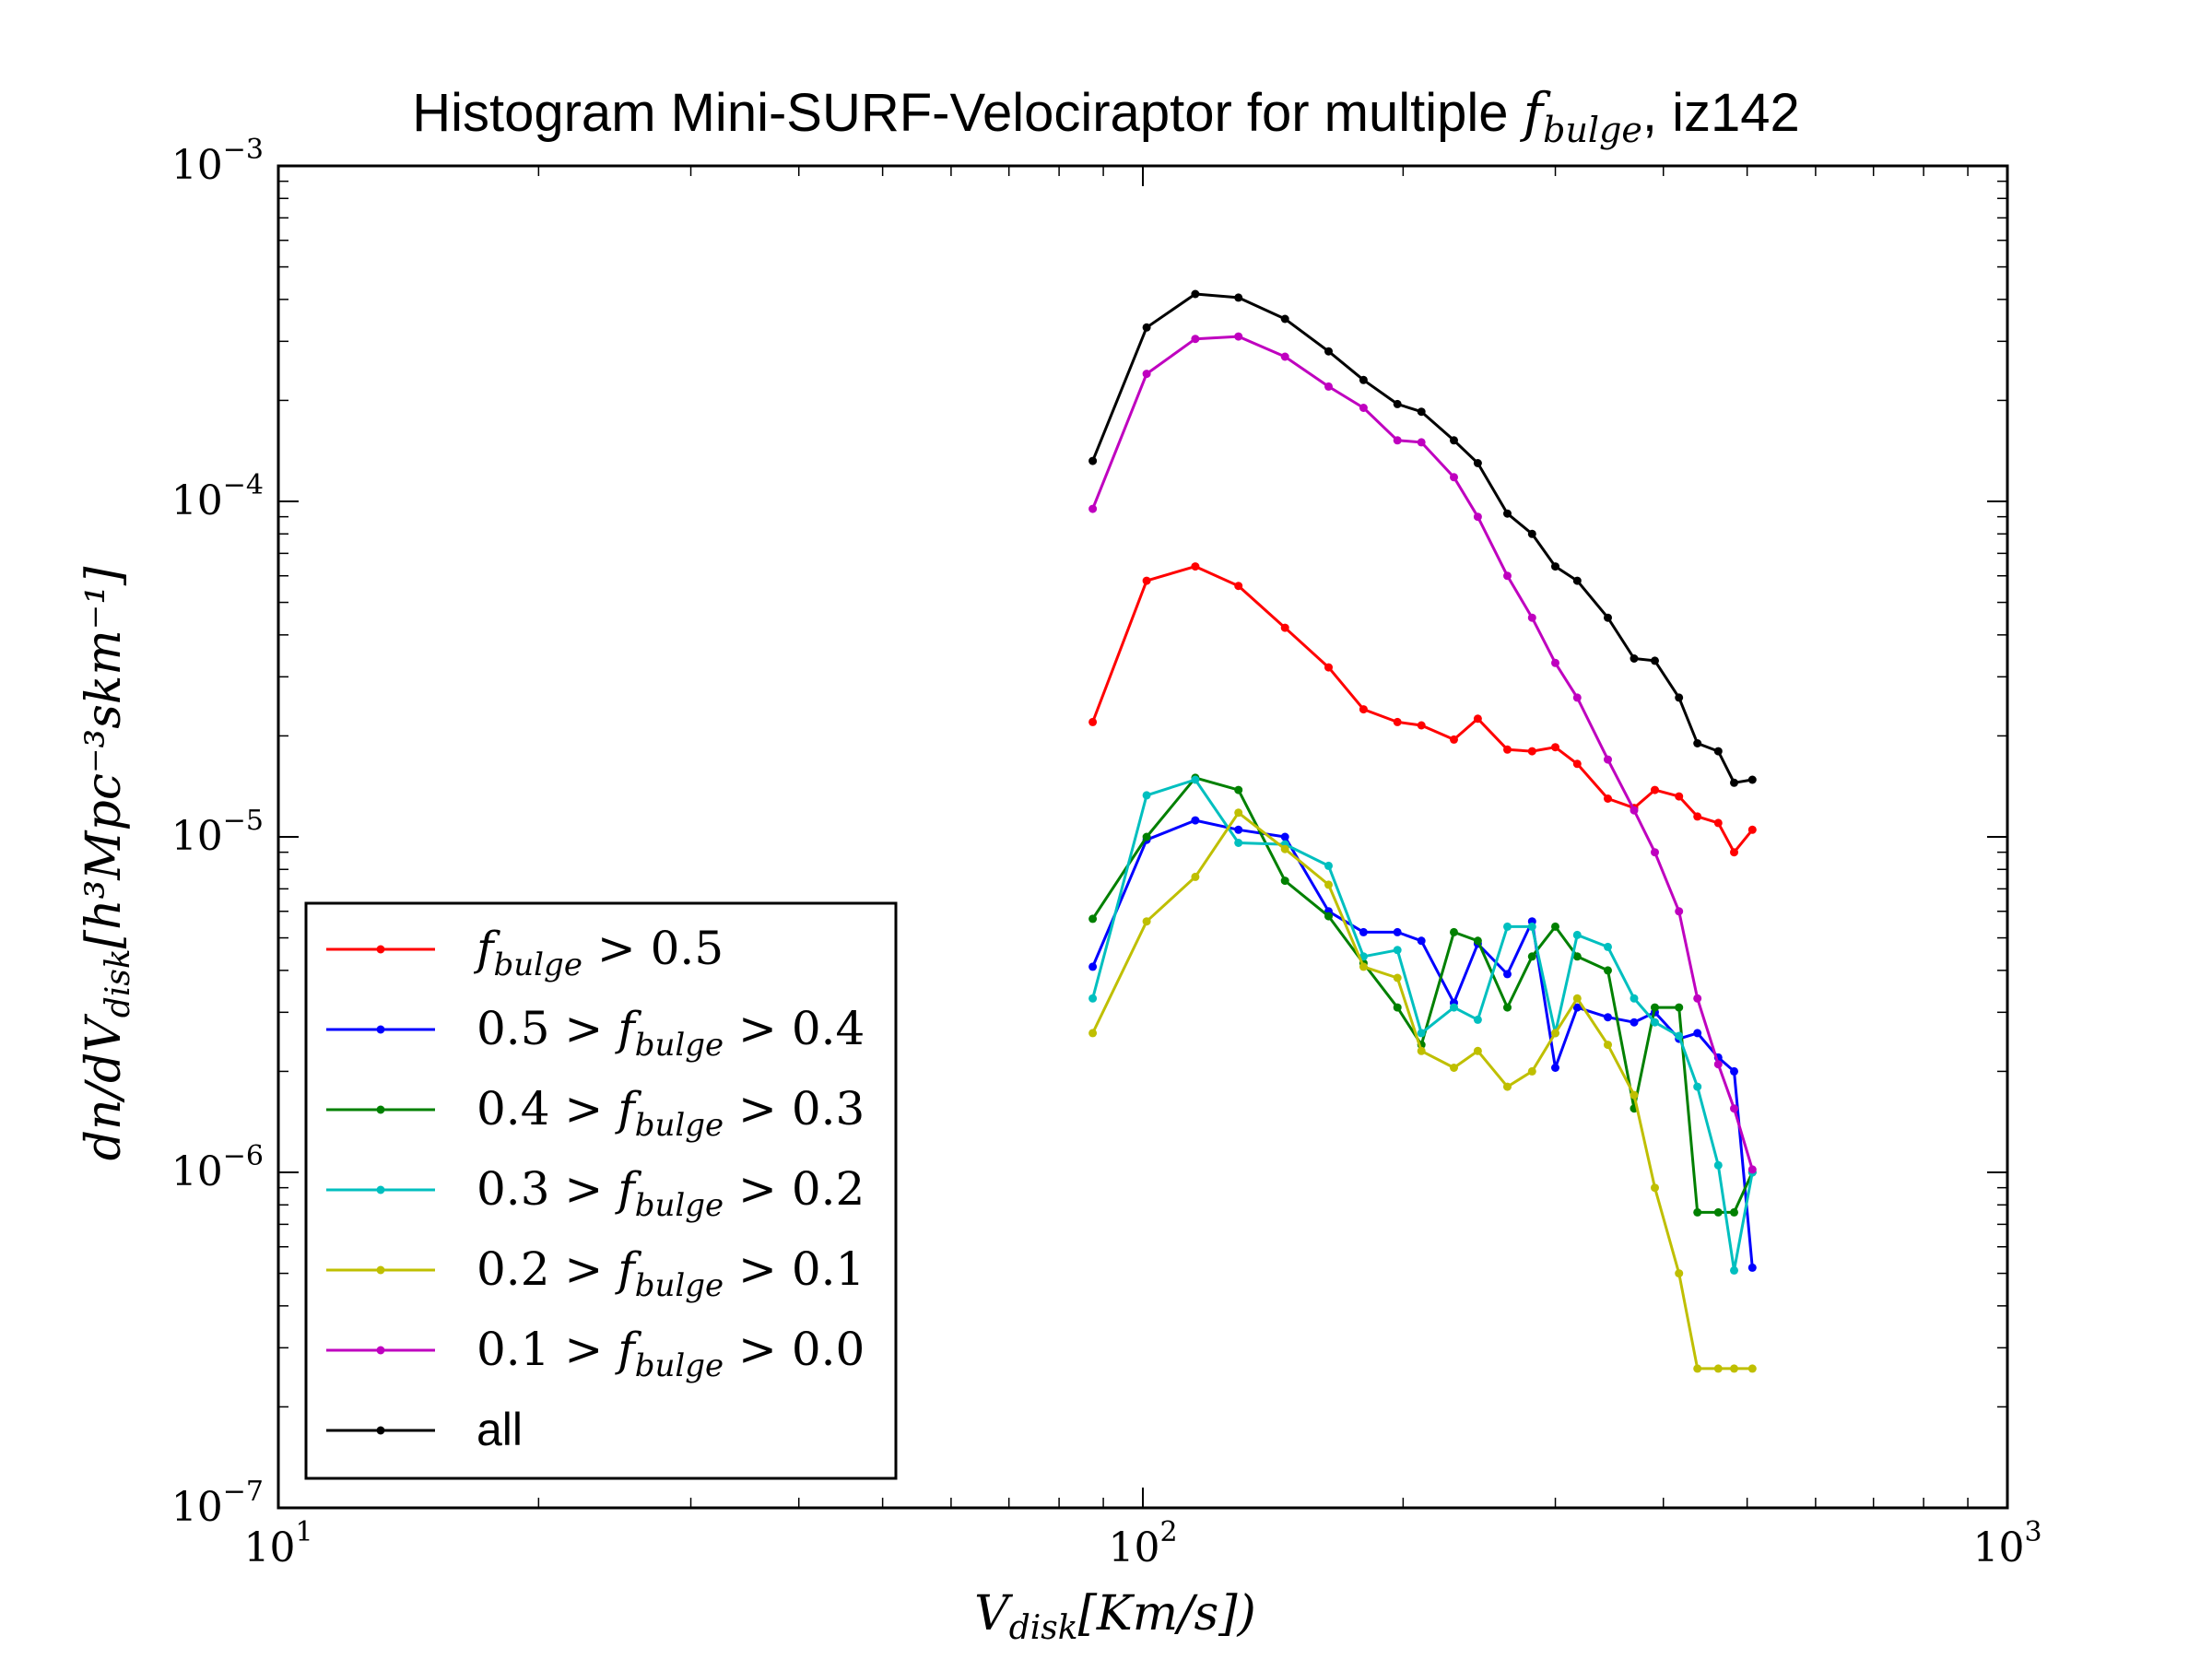 The width and height of the screenshot is (2212, 1659). I want to click on x-tick-label: 10¹, so click(277, 1543).